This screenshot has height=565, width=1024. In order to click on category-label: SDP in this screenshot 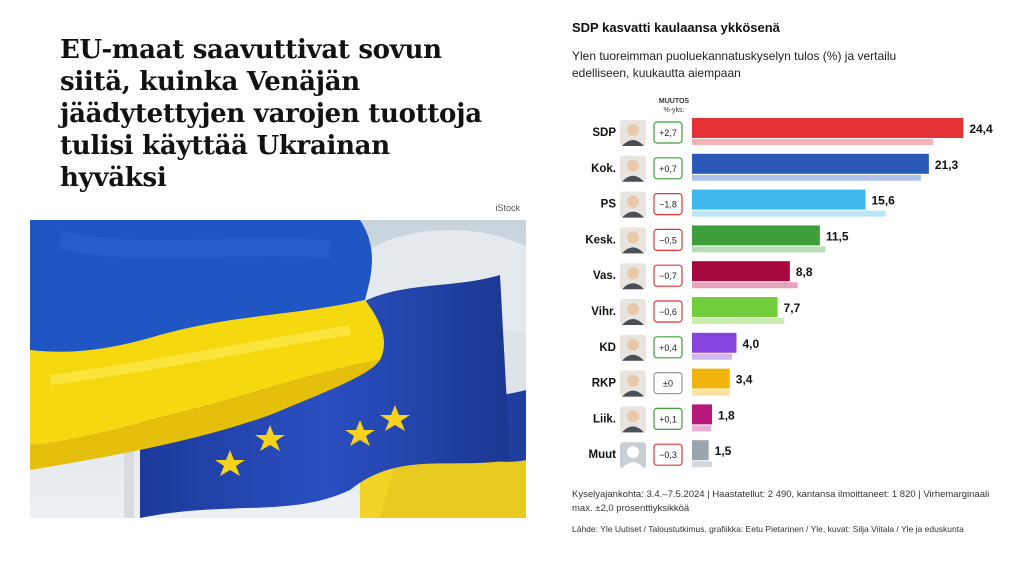, I will do `click(604, 133)`.